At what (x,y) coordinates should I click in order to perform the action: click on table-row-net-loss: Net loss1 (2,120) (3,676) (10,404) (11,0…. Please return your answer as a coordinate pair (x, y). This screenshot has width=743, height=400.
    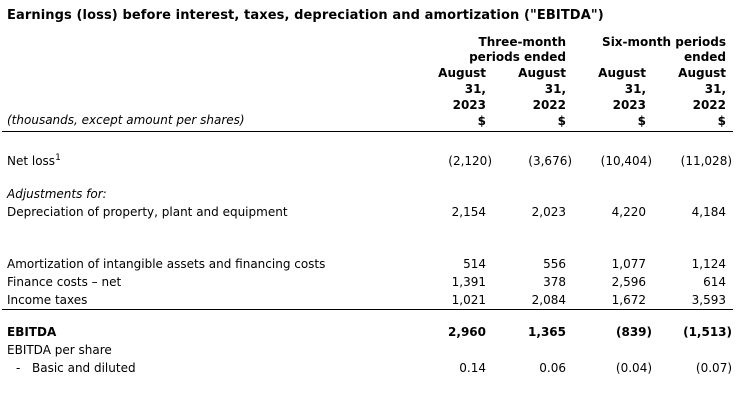
    Looking at the image, I should click on (367, 161).